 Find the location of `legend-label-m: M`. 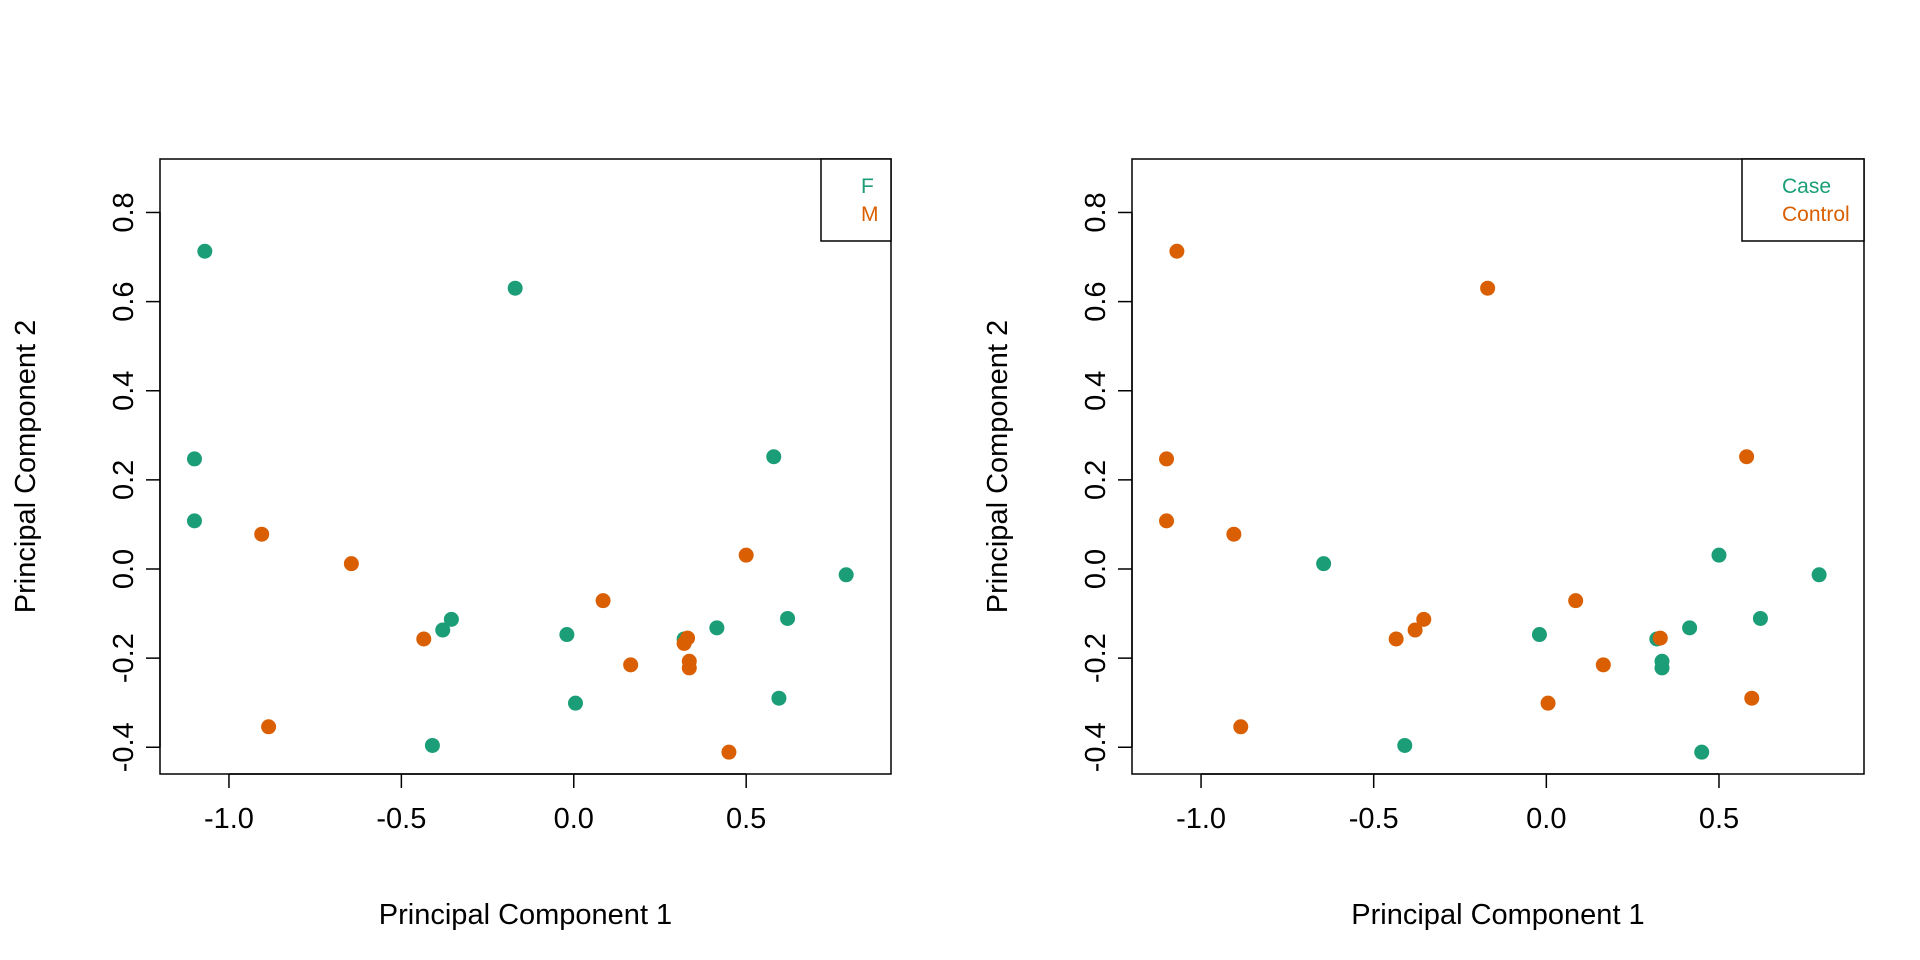

legend-label-m: M is located at coordinates (870, 214).